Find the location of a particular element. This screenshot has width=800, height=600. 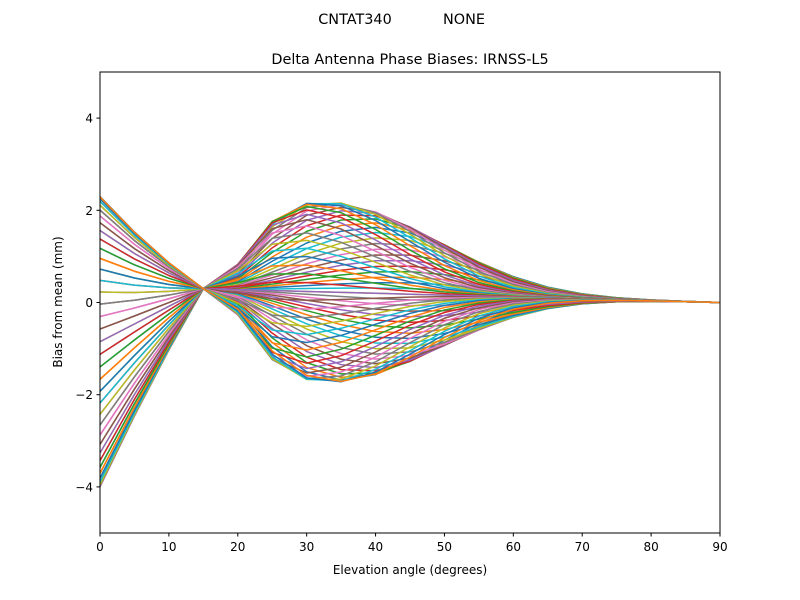

x-tick-label: 70 is located at coordinates (582, 547).